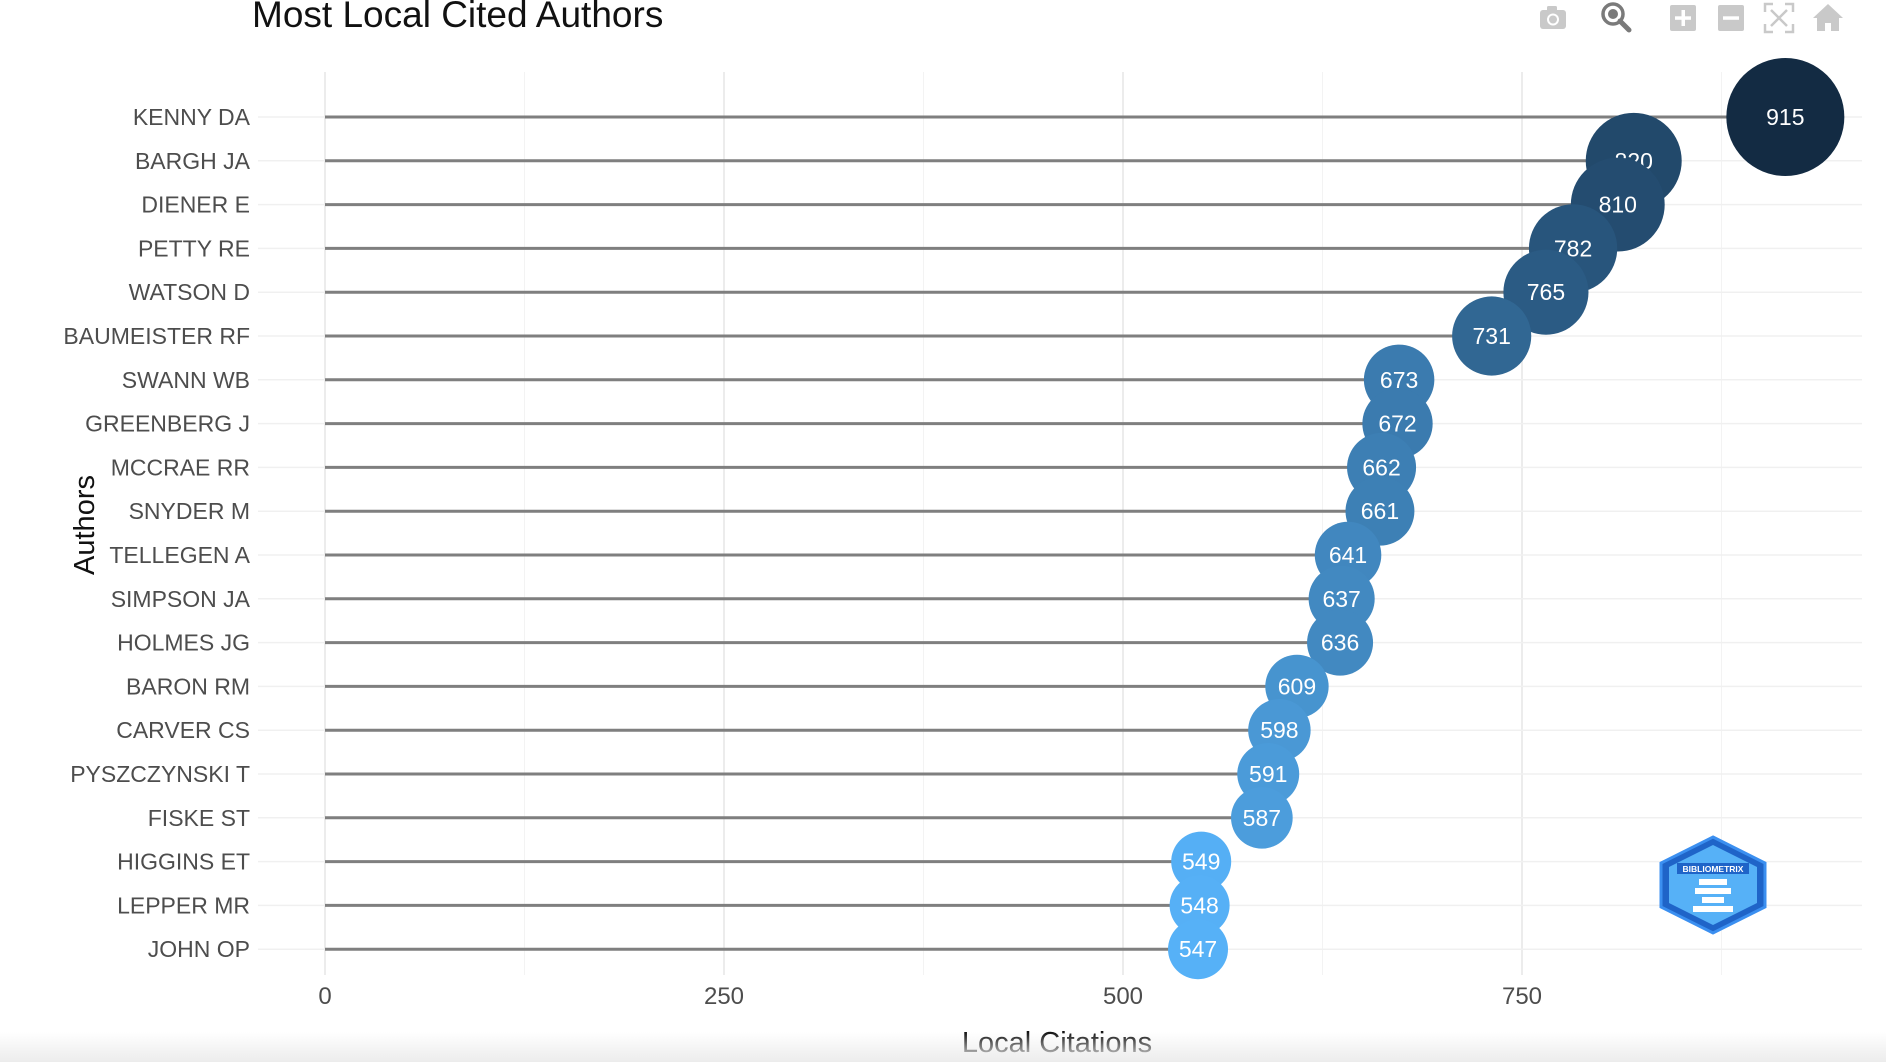 The image size is (1886, 1062). I want to click on x-tick-label: 250, so click(724, 996).